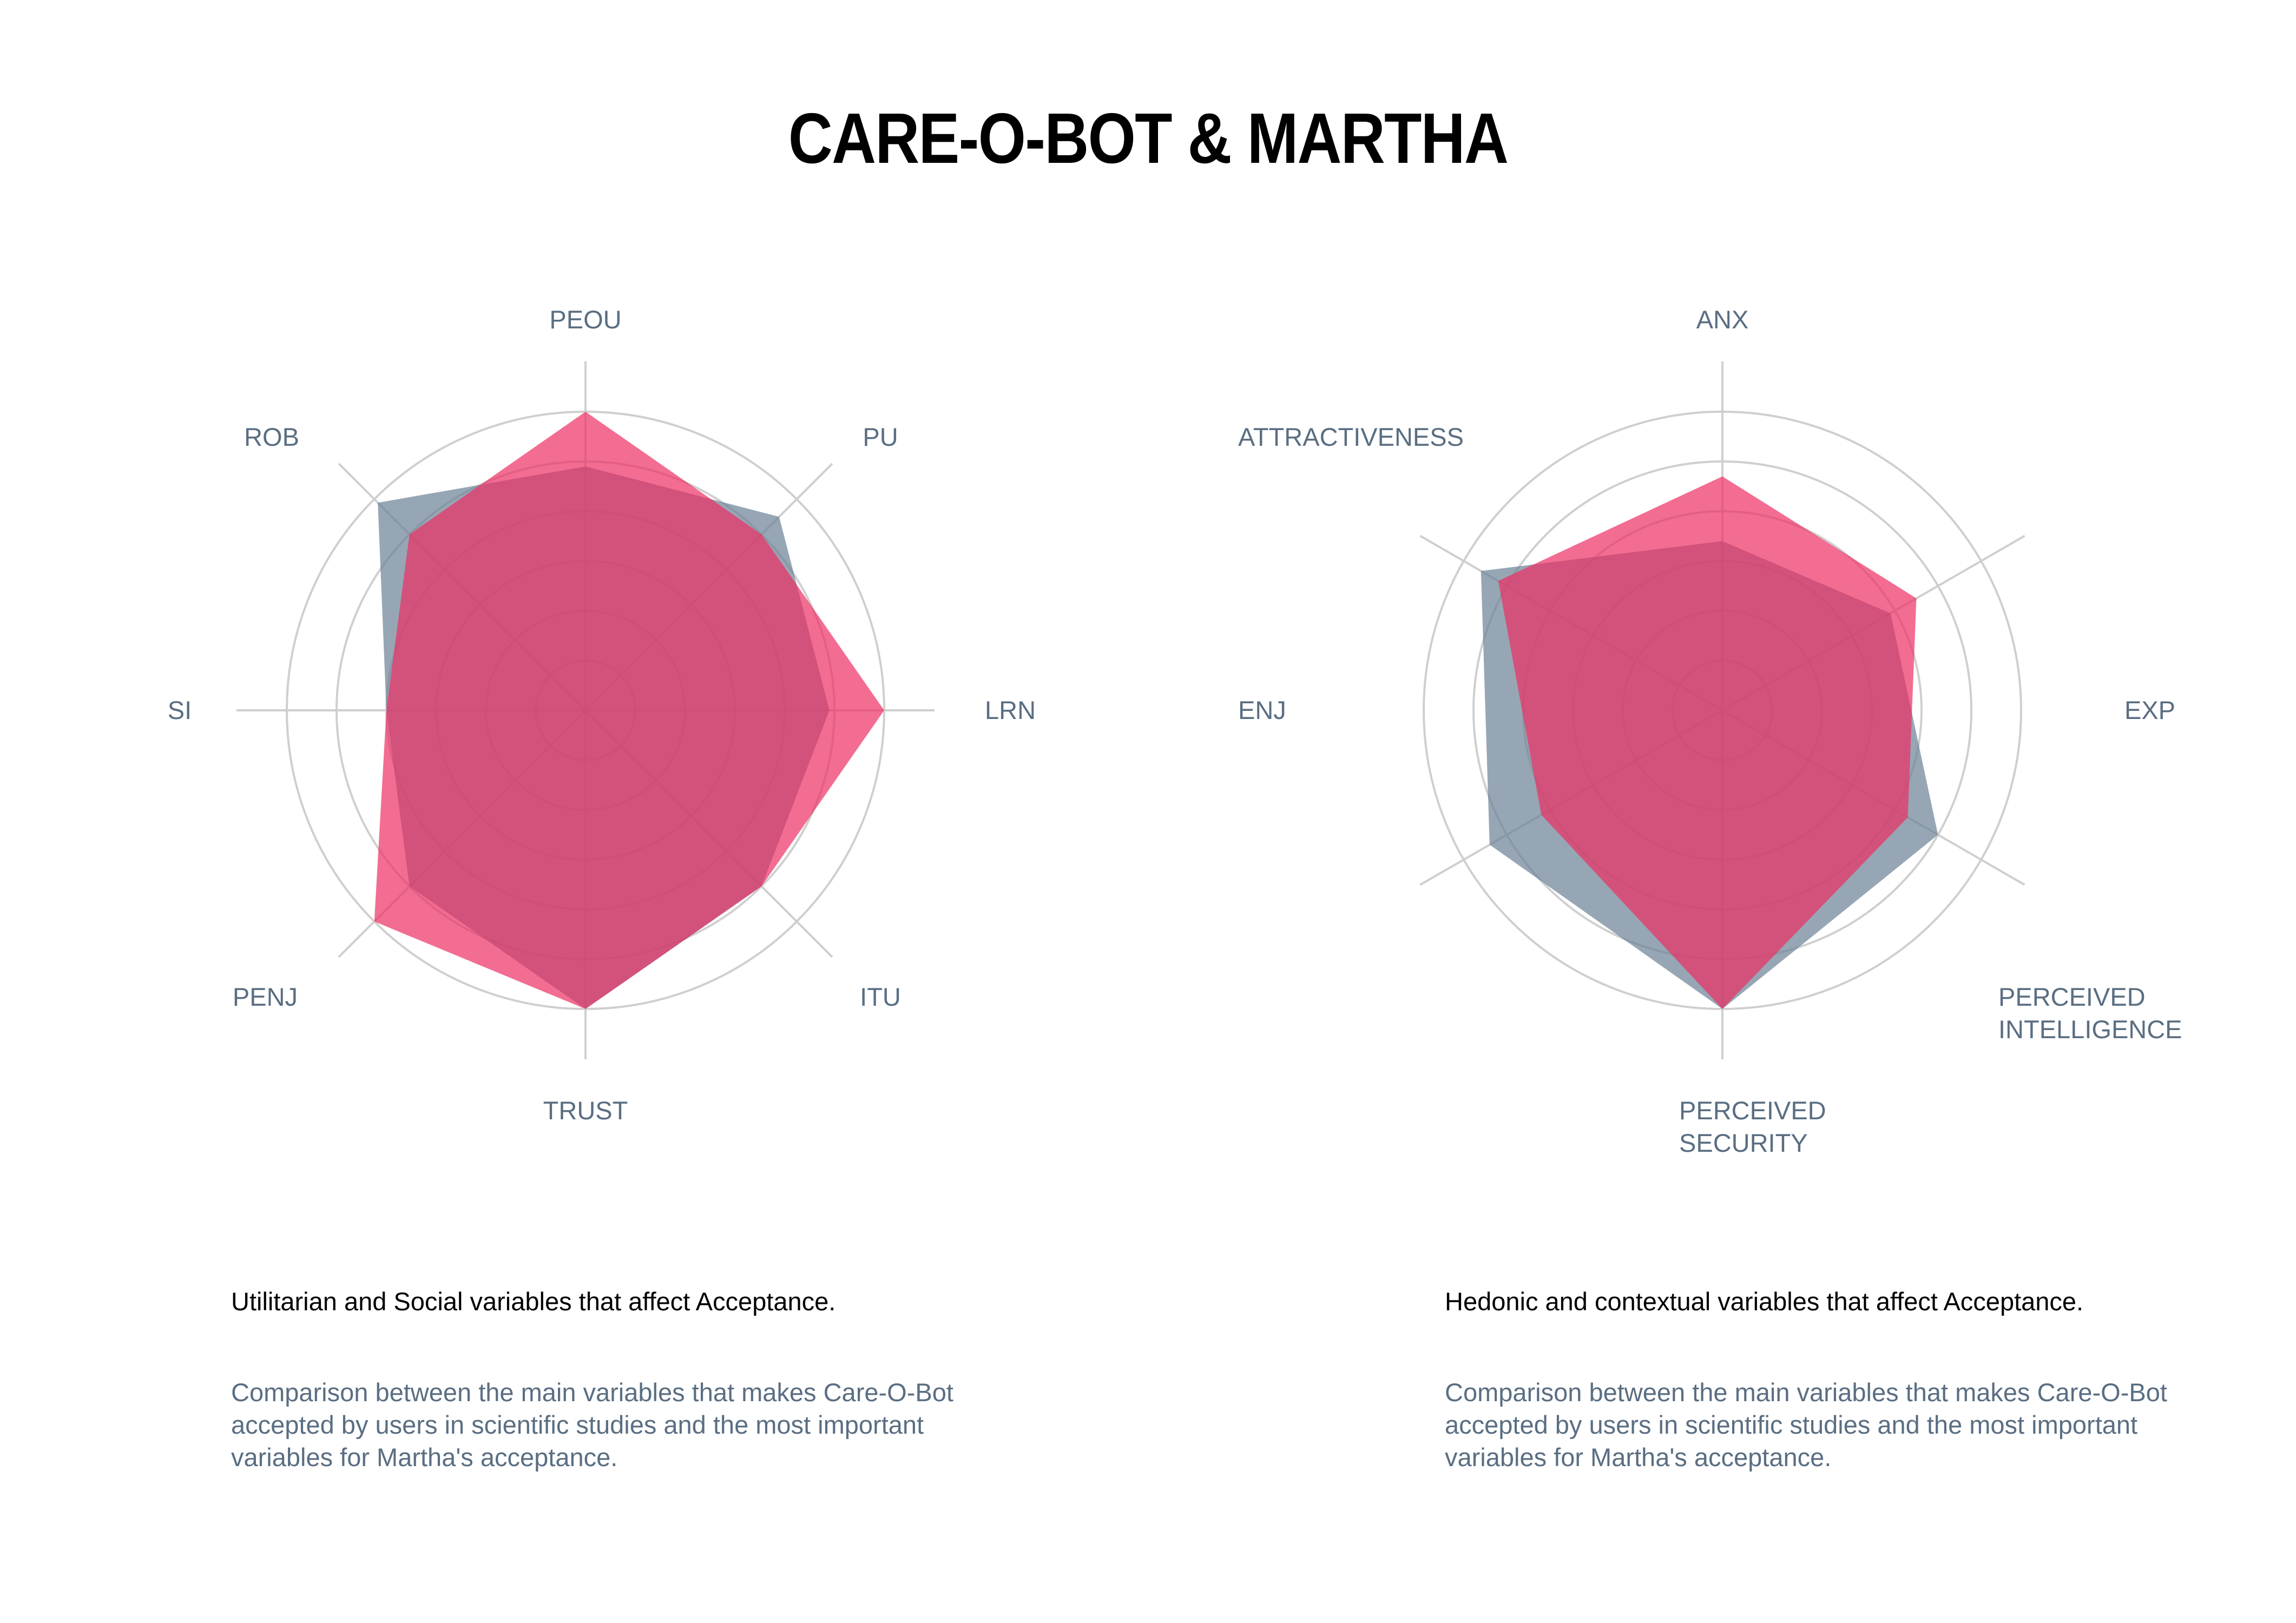  What do you see at coordinates (2090, 1013) in the screenshot?
I see `axis-label-perceived-intelligence: PERCEIVED INTELLIGENCE` at bounding box center [2090, 1013].